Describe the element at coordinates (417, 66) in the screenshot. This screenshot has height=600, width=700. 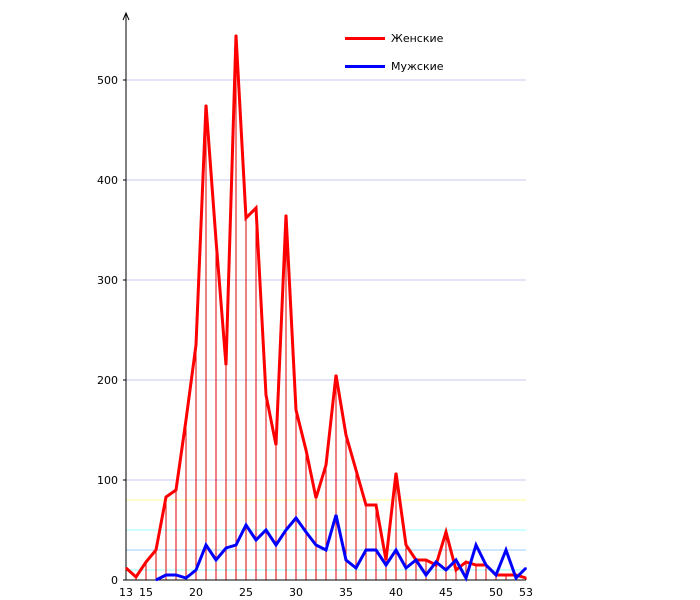
I see `legend-label-male: Мужские` at that location.